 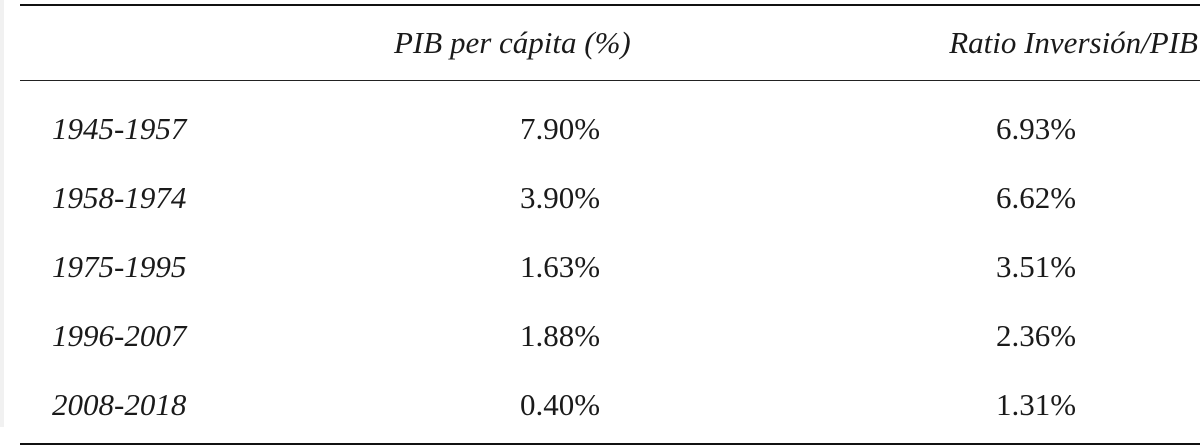 I want to click on row-ratio: 1.31%, so click(x=1036, y=404).